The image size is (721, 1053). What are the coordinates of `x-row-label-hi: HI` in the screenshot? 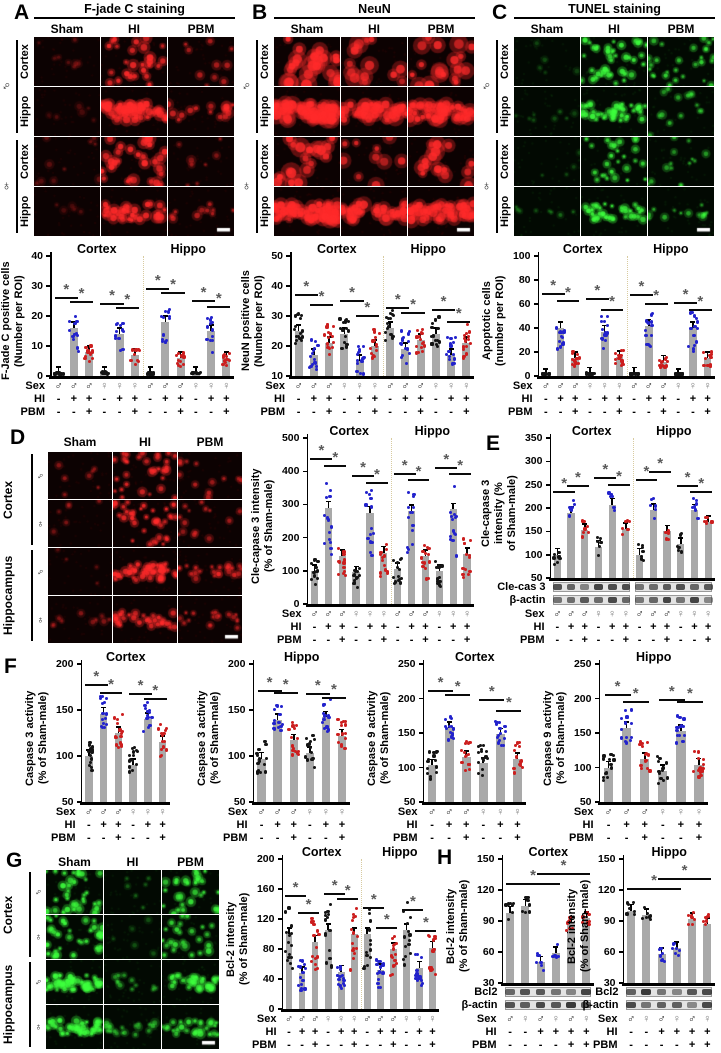 It's located at (539, 627).